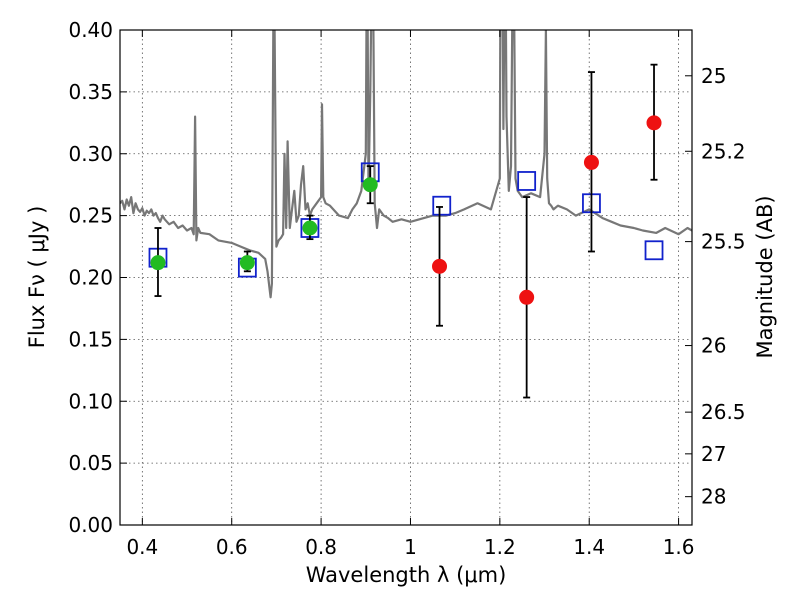 This screenshot has width=800, height=600. I want to click on x-tick-label: 0.6, so click(232, 547).